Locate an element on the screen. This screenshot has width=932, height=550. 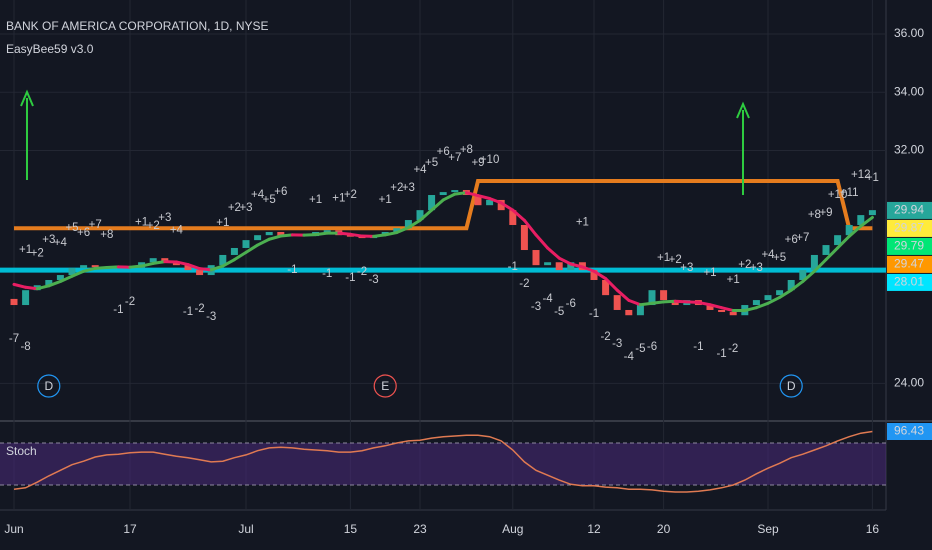
x-tick-label: 23 is located at coordinates (420, 529).